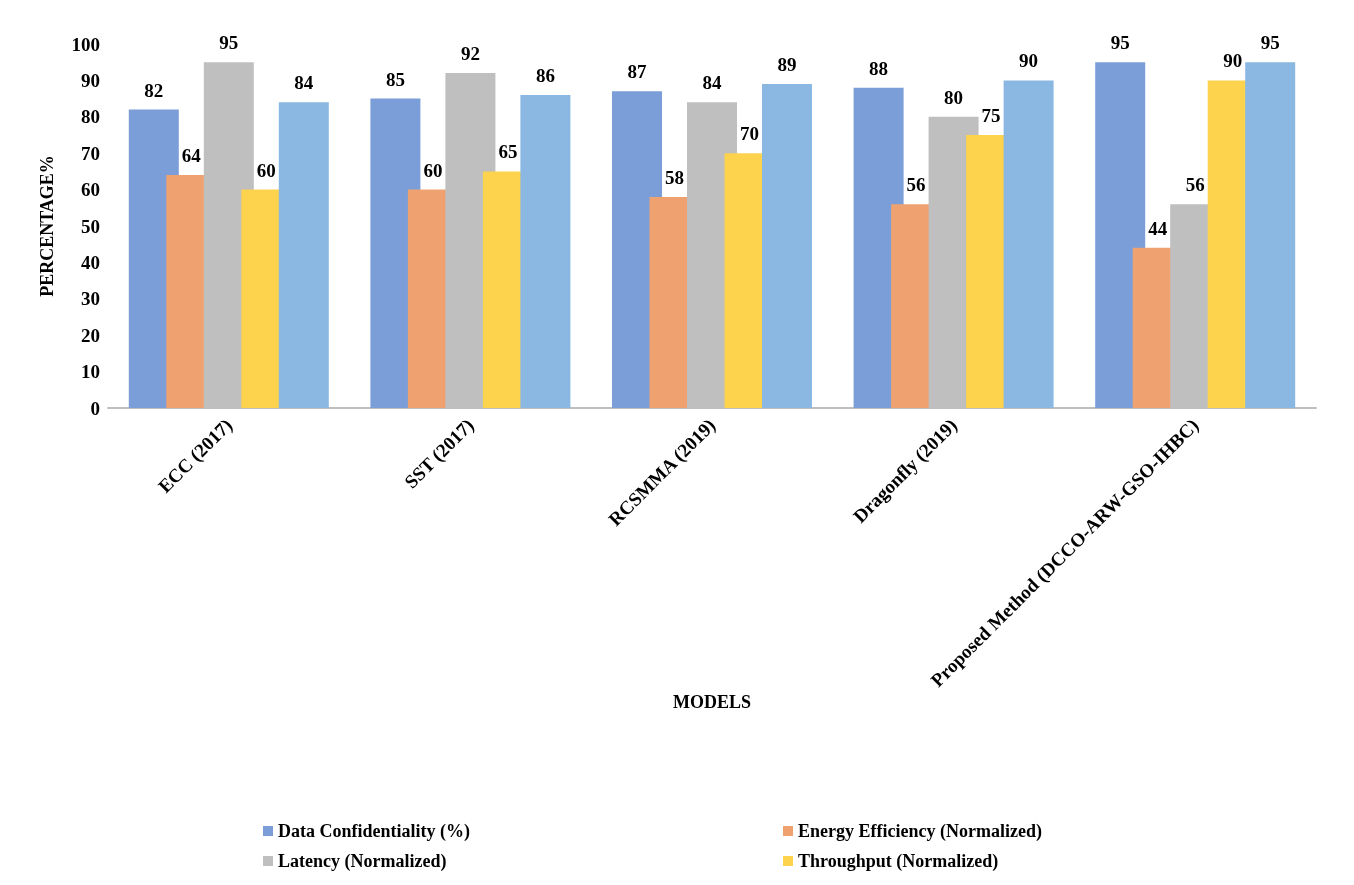 The image size is (1354, 885). I want to click on y-tick-label: 70, so click(90, 153).